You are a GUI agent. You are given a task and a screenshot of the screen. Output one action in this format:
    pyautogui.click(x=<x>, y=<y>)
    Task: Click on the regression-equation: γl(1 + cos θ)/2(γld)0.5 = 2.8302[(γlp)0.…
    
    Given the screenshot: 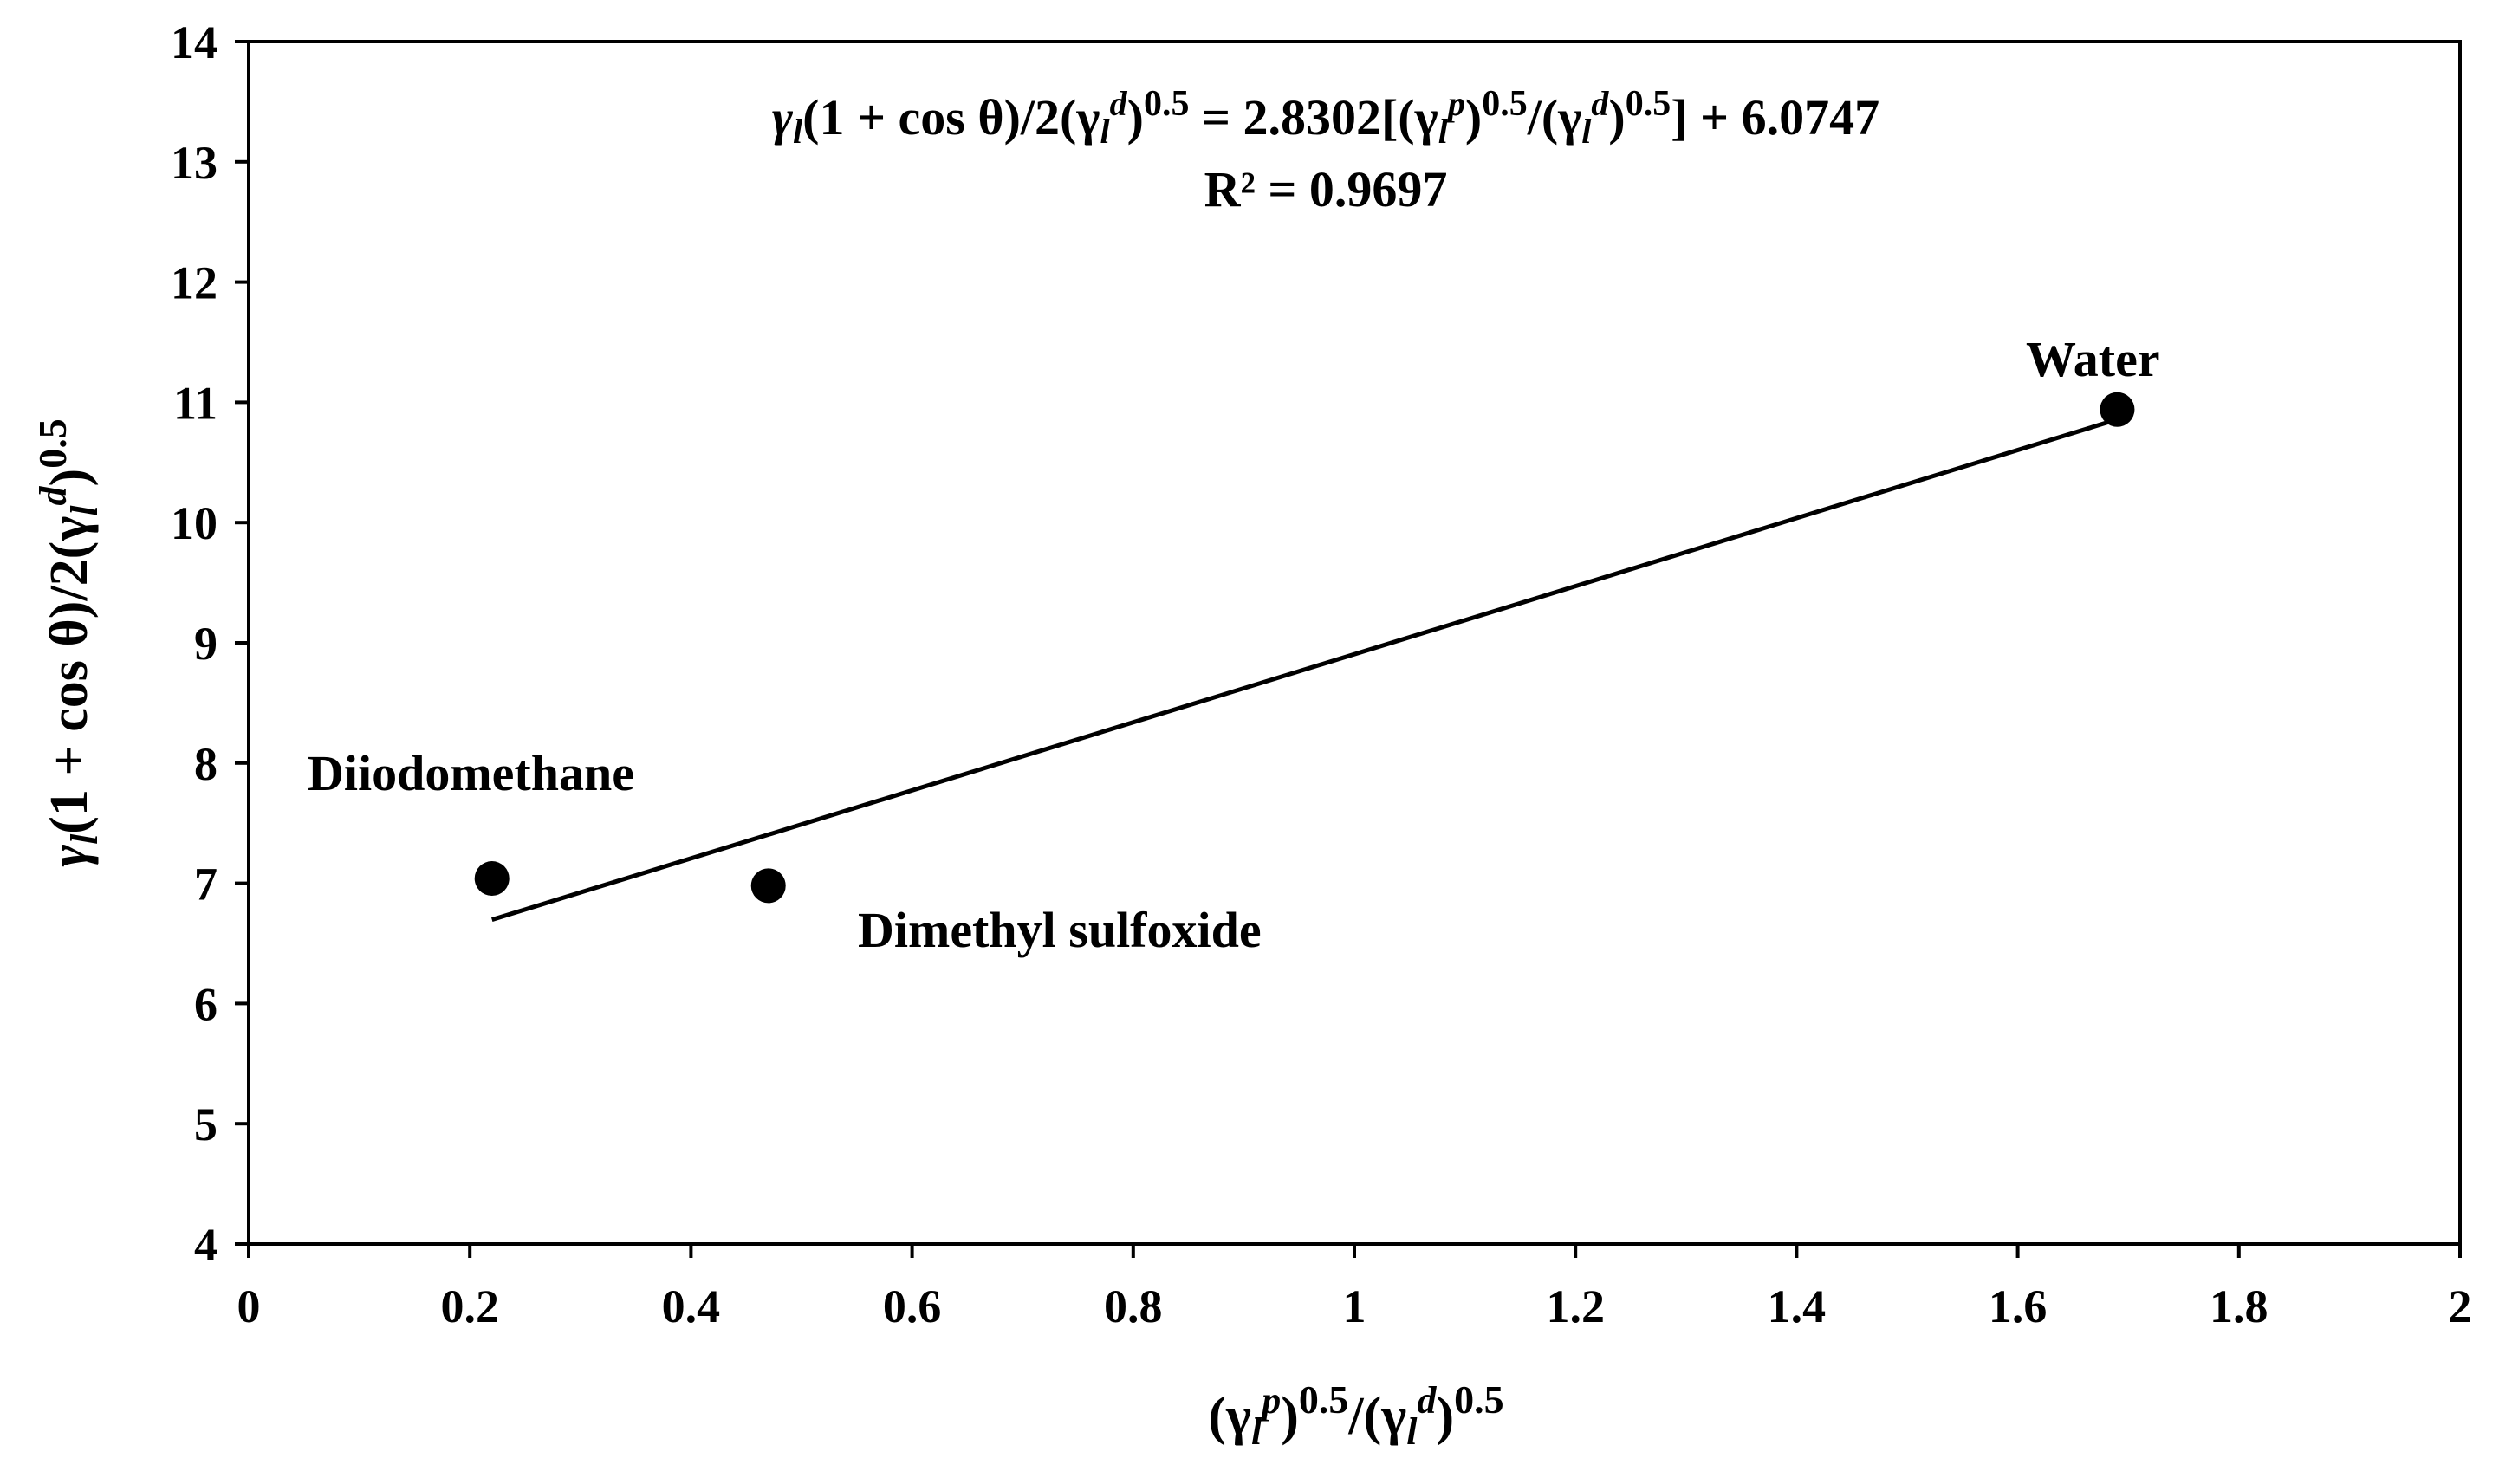 What is the action you would take?
    pyautogui.click(x=1325, y=117)
    